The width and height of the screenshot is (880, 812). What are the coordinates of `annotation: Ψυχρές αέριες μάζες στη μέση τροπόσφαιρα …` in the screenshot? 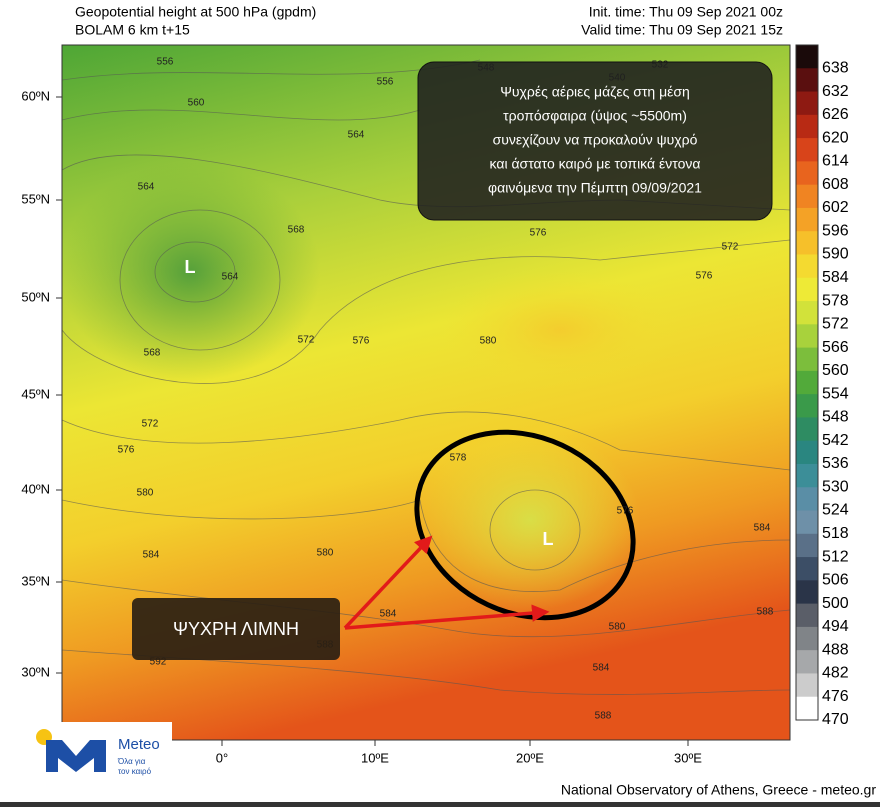 It's located at (595, 141).